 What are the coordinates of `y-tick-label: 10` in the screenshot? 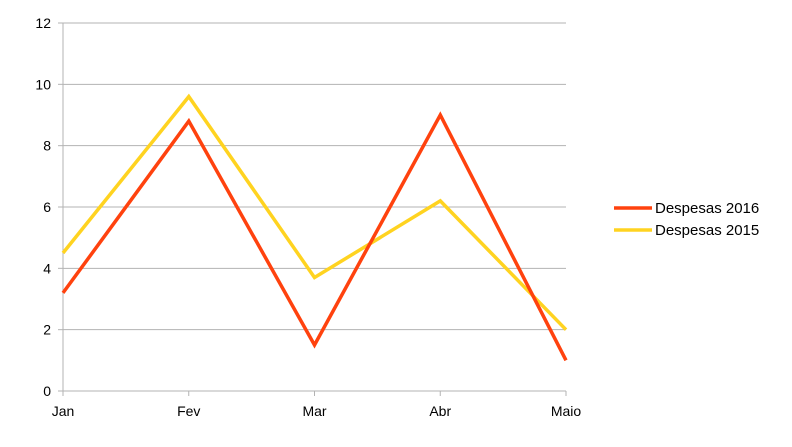 It's located at (43, 84).